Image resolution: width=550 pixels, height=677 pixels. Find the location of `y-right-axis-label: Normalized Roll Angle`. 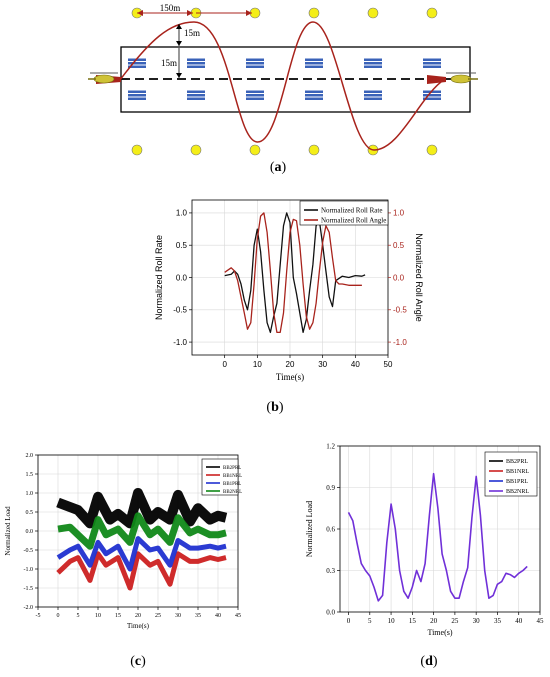

y-right-axis-label: Normalized Roll Angle is located at coordinates (419, 277).